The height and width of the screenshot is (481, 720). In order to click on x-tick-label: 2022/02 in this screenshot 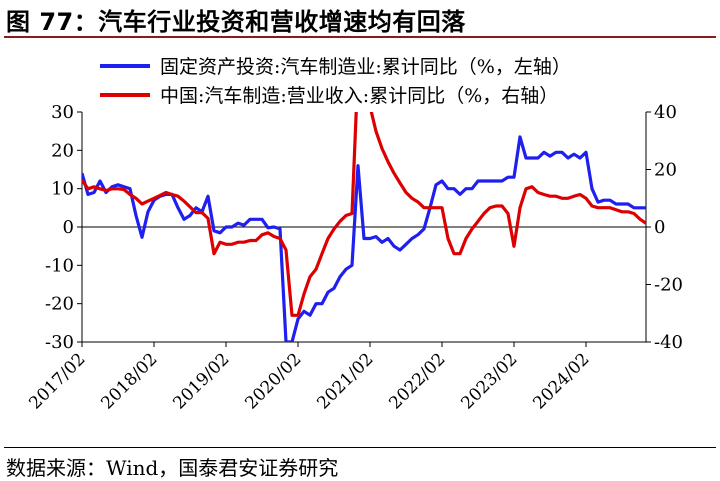, I will do `click(417, 381)`.